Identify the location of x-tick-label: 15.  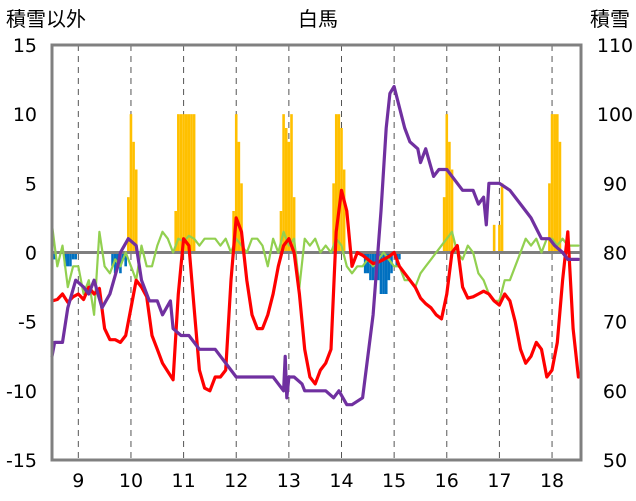
(394, 481).